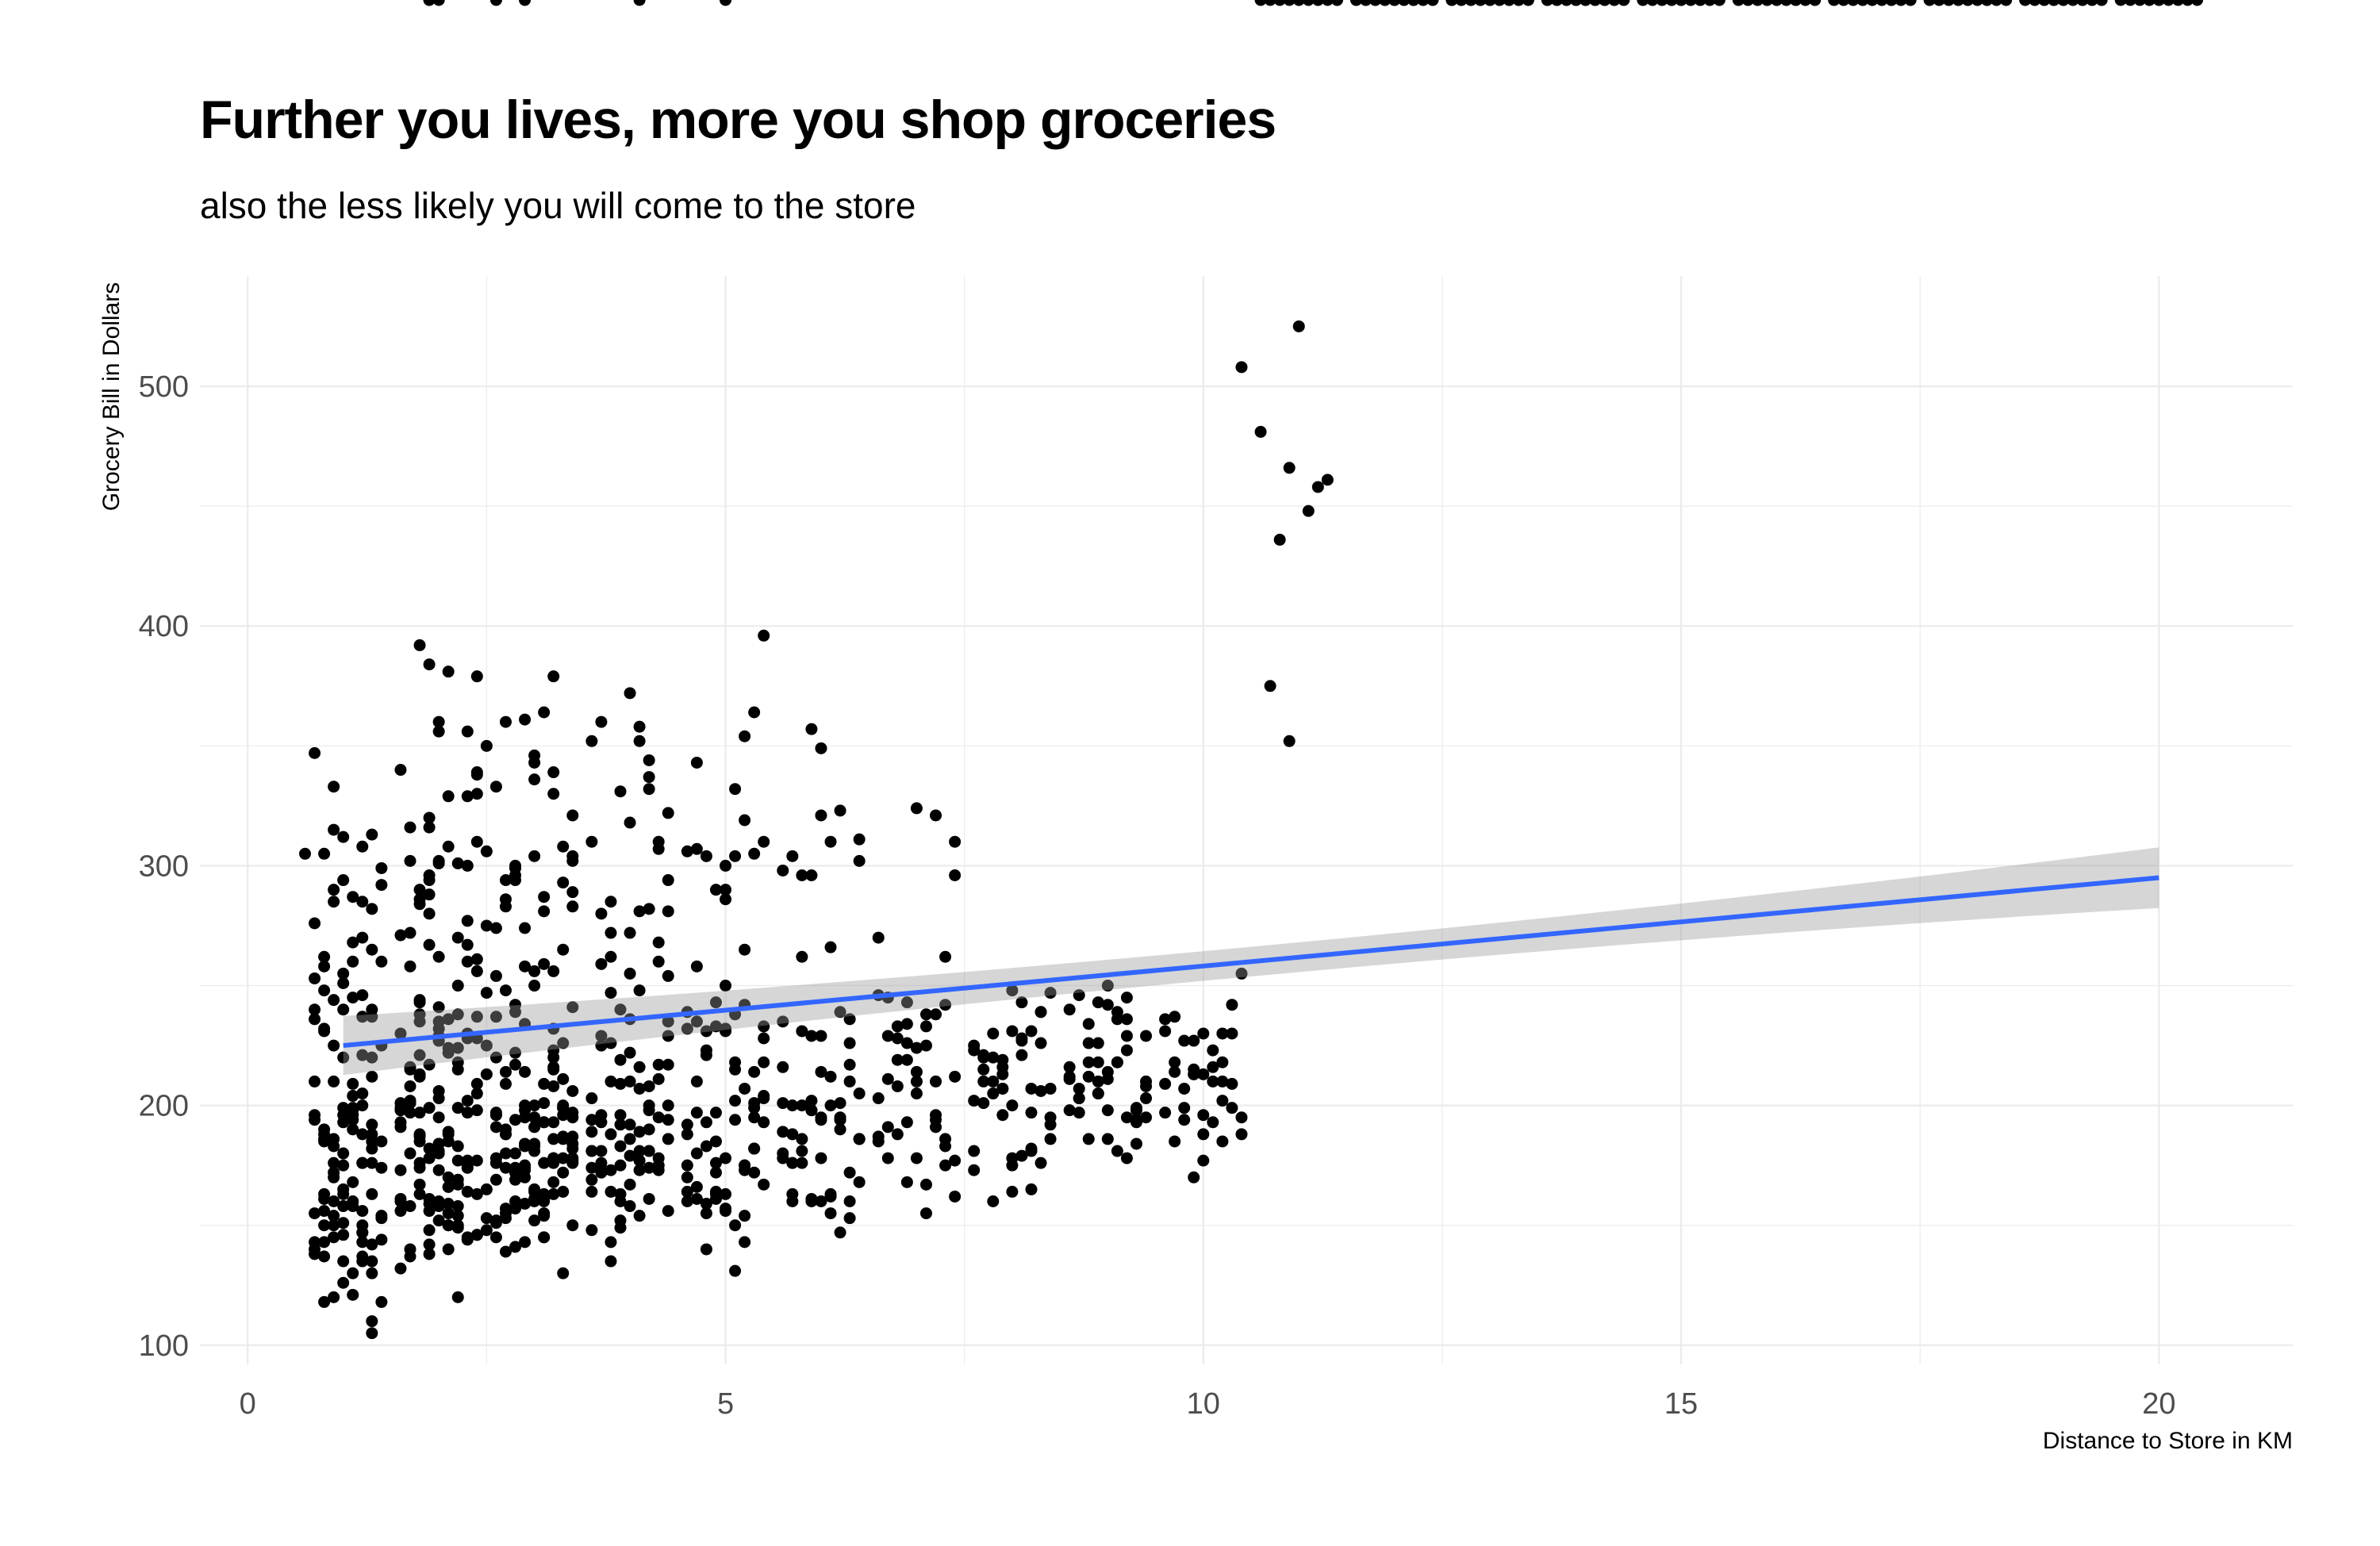 This screenshot has height=1546, width=2380. I want to click on y-axis-label: Grocery Bill in Dollars, so click(111, 396).